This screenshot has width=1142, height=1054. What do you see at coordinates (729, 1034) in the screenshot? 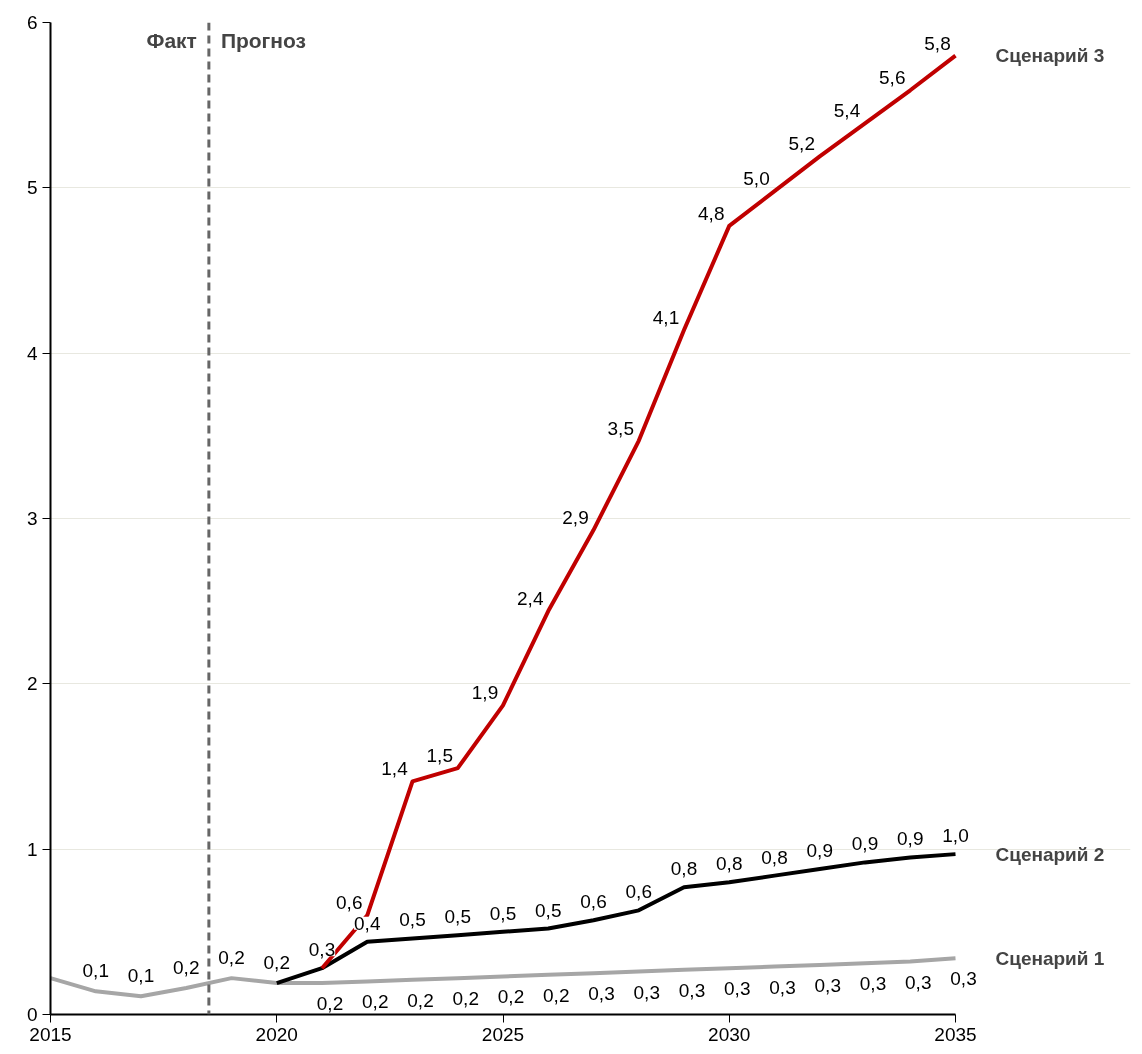
I see `x-tick-label: 2030` at bounding box center [729, 1034].